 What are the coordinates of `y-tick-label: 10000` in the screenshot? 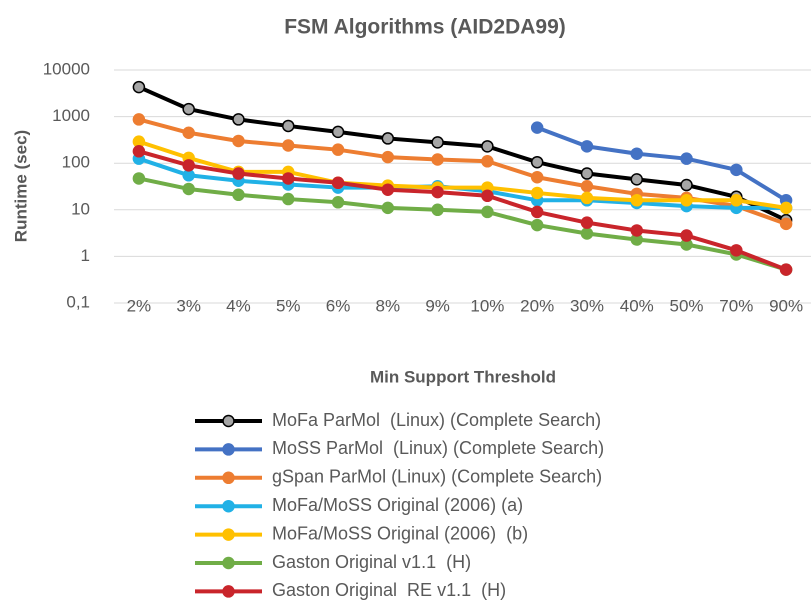 It's located at (66, 68).